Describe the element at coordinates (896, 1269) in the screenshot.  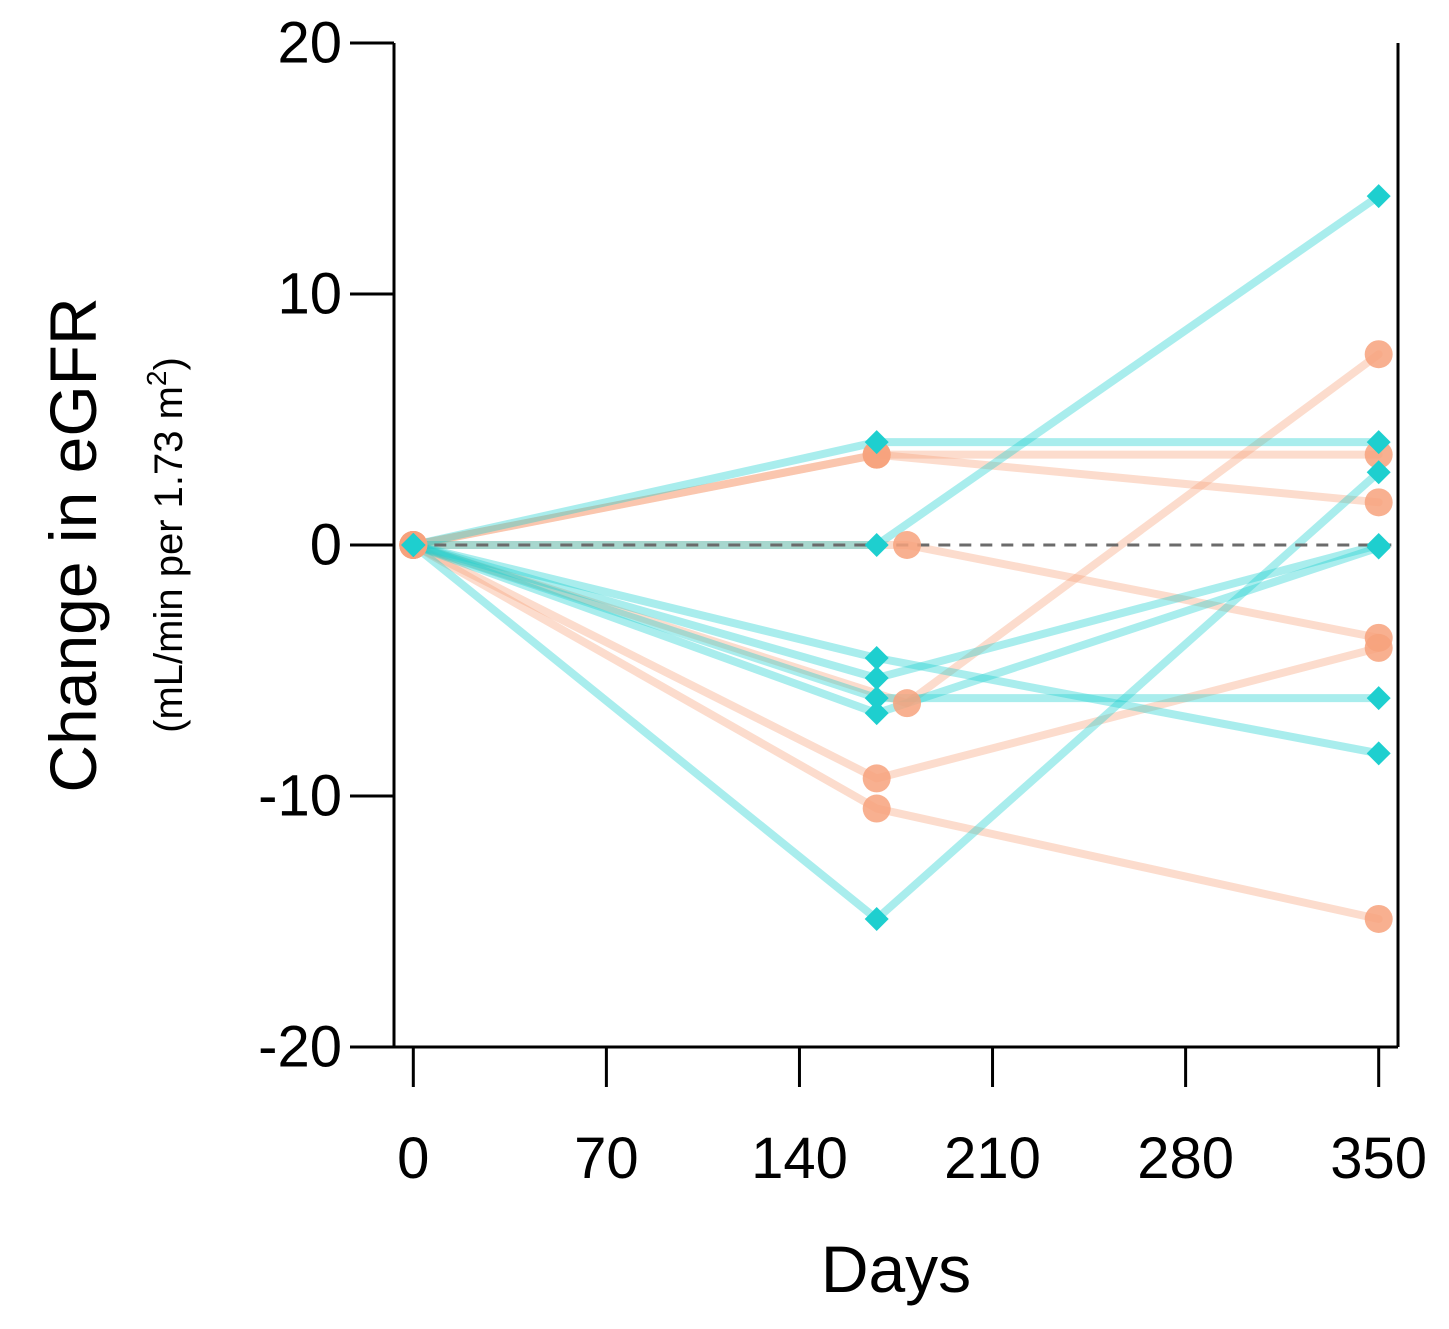
I see `x-axis-title: Days` at that location.